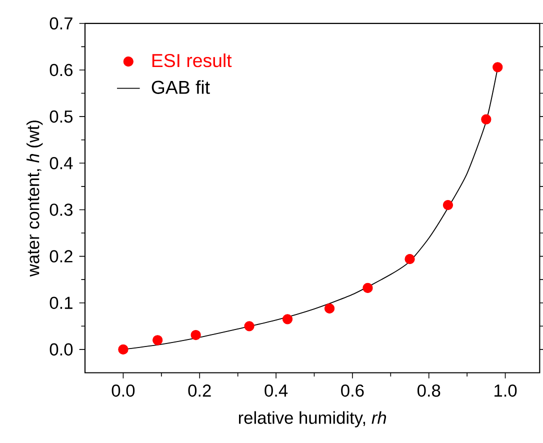  What do you see at coordinates (61, 210) in the screenshot?
I see `y-tick-label: 0.3` at bounding box center [61, 210].